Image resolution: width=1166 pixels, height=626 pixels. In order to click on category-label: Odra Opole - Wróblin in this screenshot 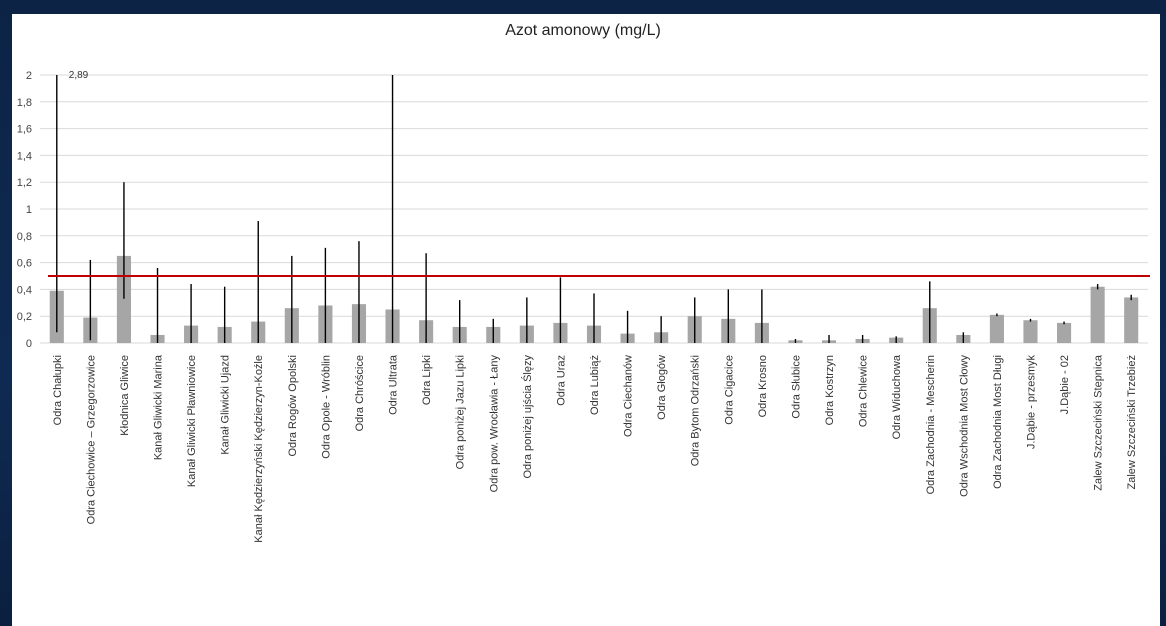, I will do `click(326, 407)`.